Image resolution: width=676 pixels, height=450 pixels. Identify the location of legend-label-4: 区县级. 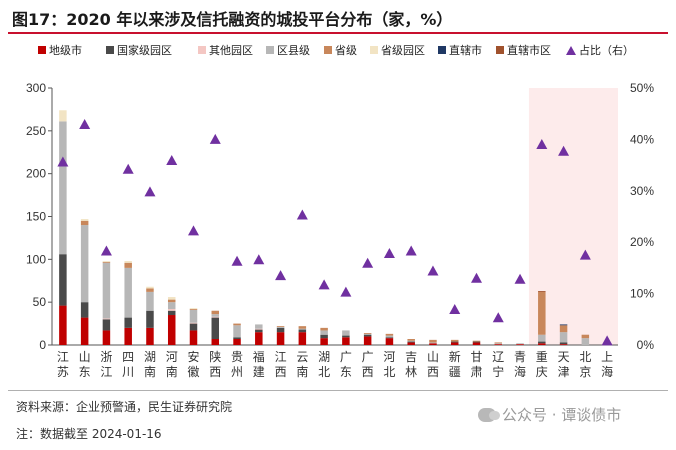
(293, 50).